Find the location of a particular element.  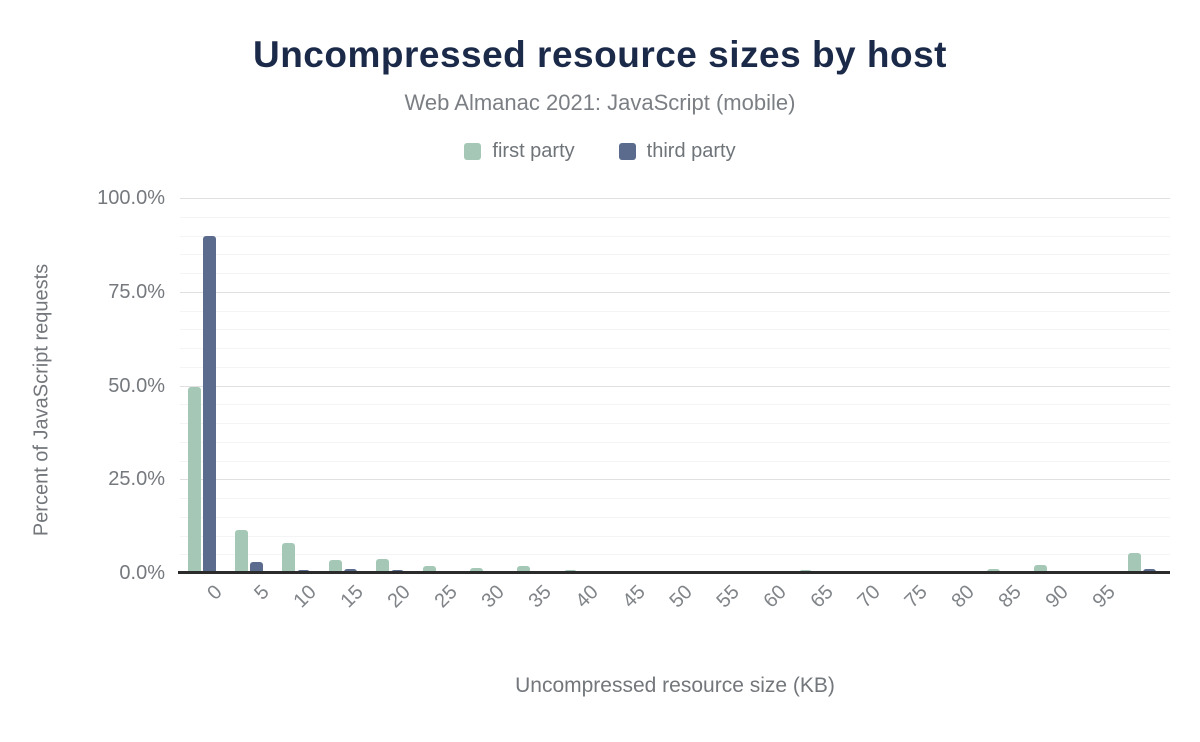

legend-item-third-party: third party is located at coordinates (677, 151).